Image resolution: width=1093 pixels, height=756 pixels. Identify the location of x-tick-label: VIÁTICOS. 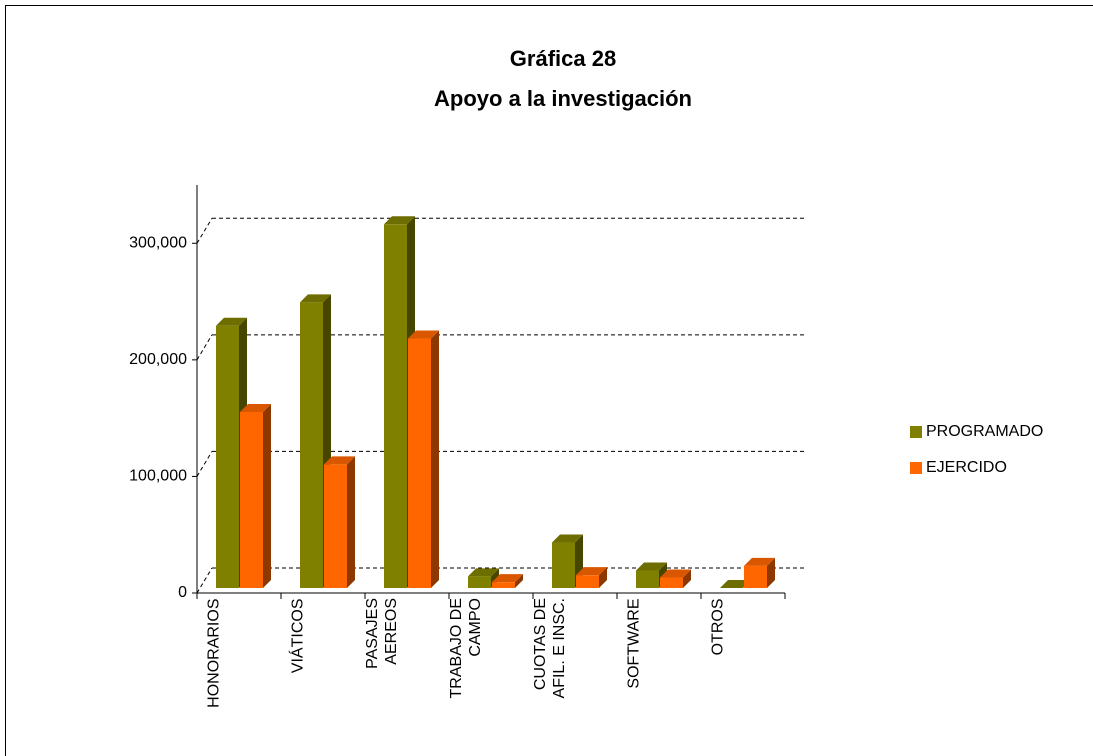
(298, 635).